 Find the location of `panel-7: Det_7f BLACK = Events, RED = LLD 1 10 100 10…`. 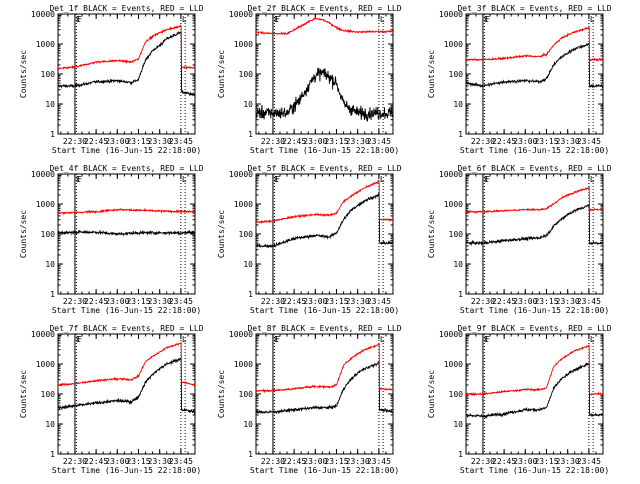

panel-7: Det_7f BLACK = Events, RED = LLD 1 10 100 10… is located at coordinates (111, 399).